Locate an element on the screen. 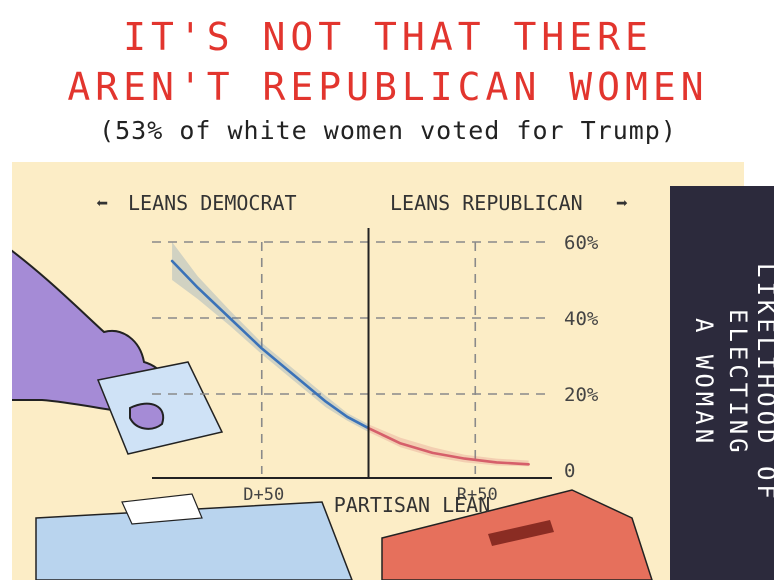  subtitle: (53% of white women voted for Trump) is located at coordinates (388, 130).